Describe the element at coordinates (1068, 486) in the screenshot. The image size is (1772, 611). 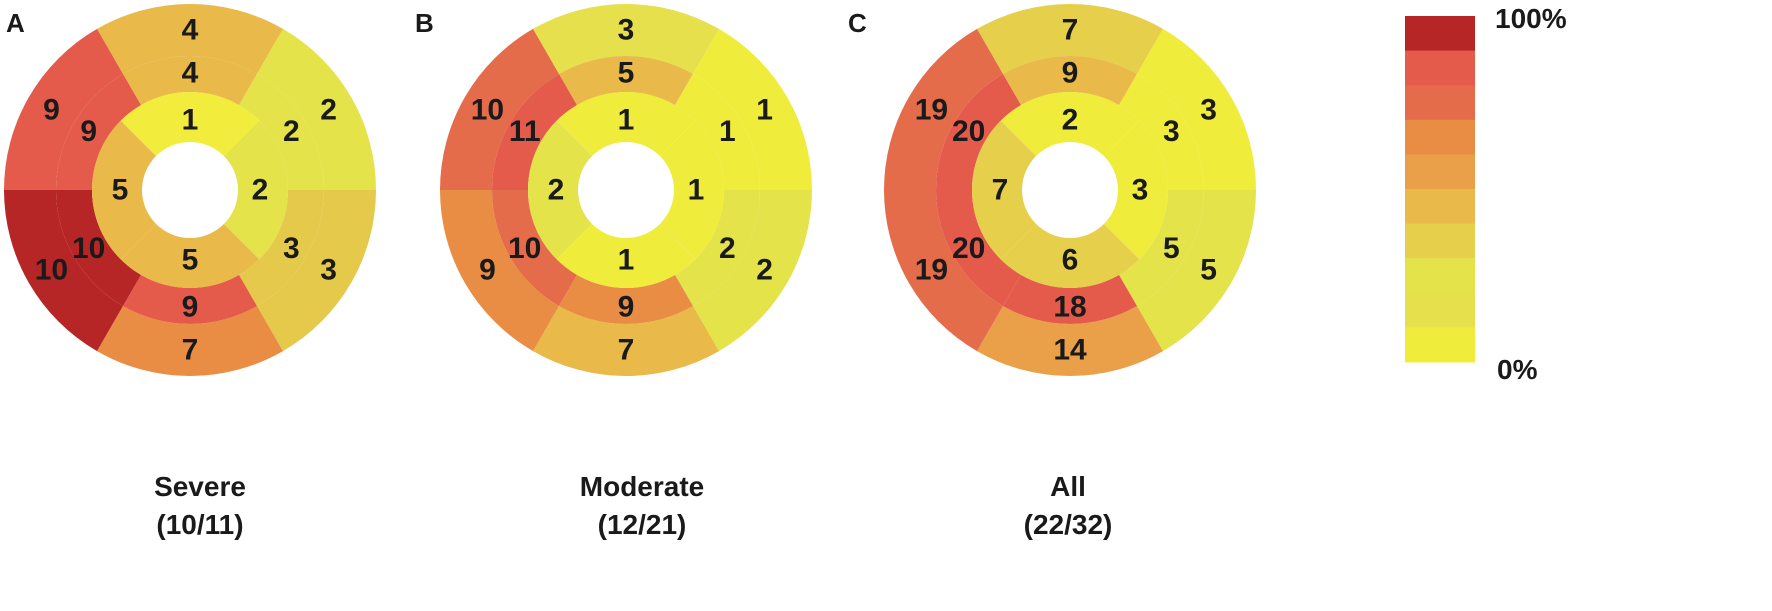
I see `panel-caption: All` at that location.